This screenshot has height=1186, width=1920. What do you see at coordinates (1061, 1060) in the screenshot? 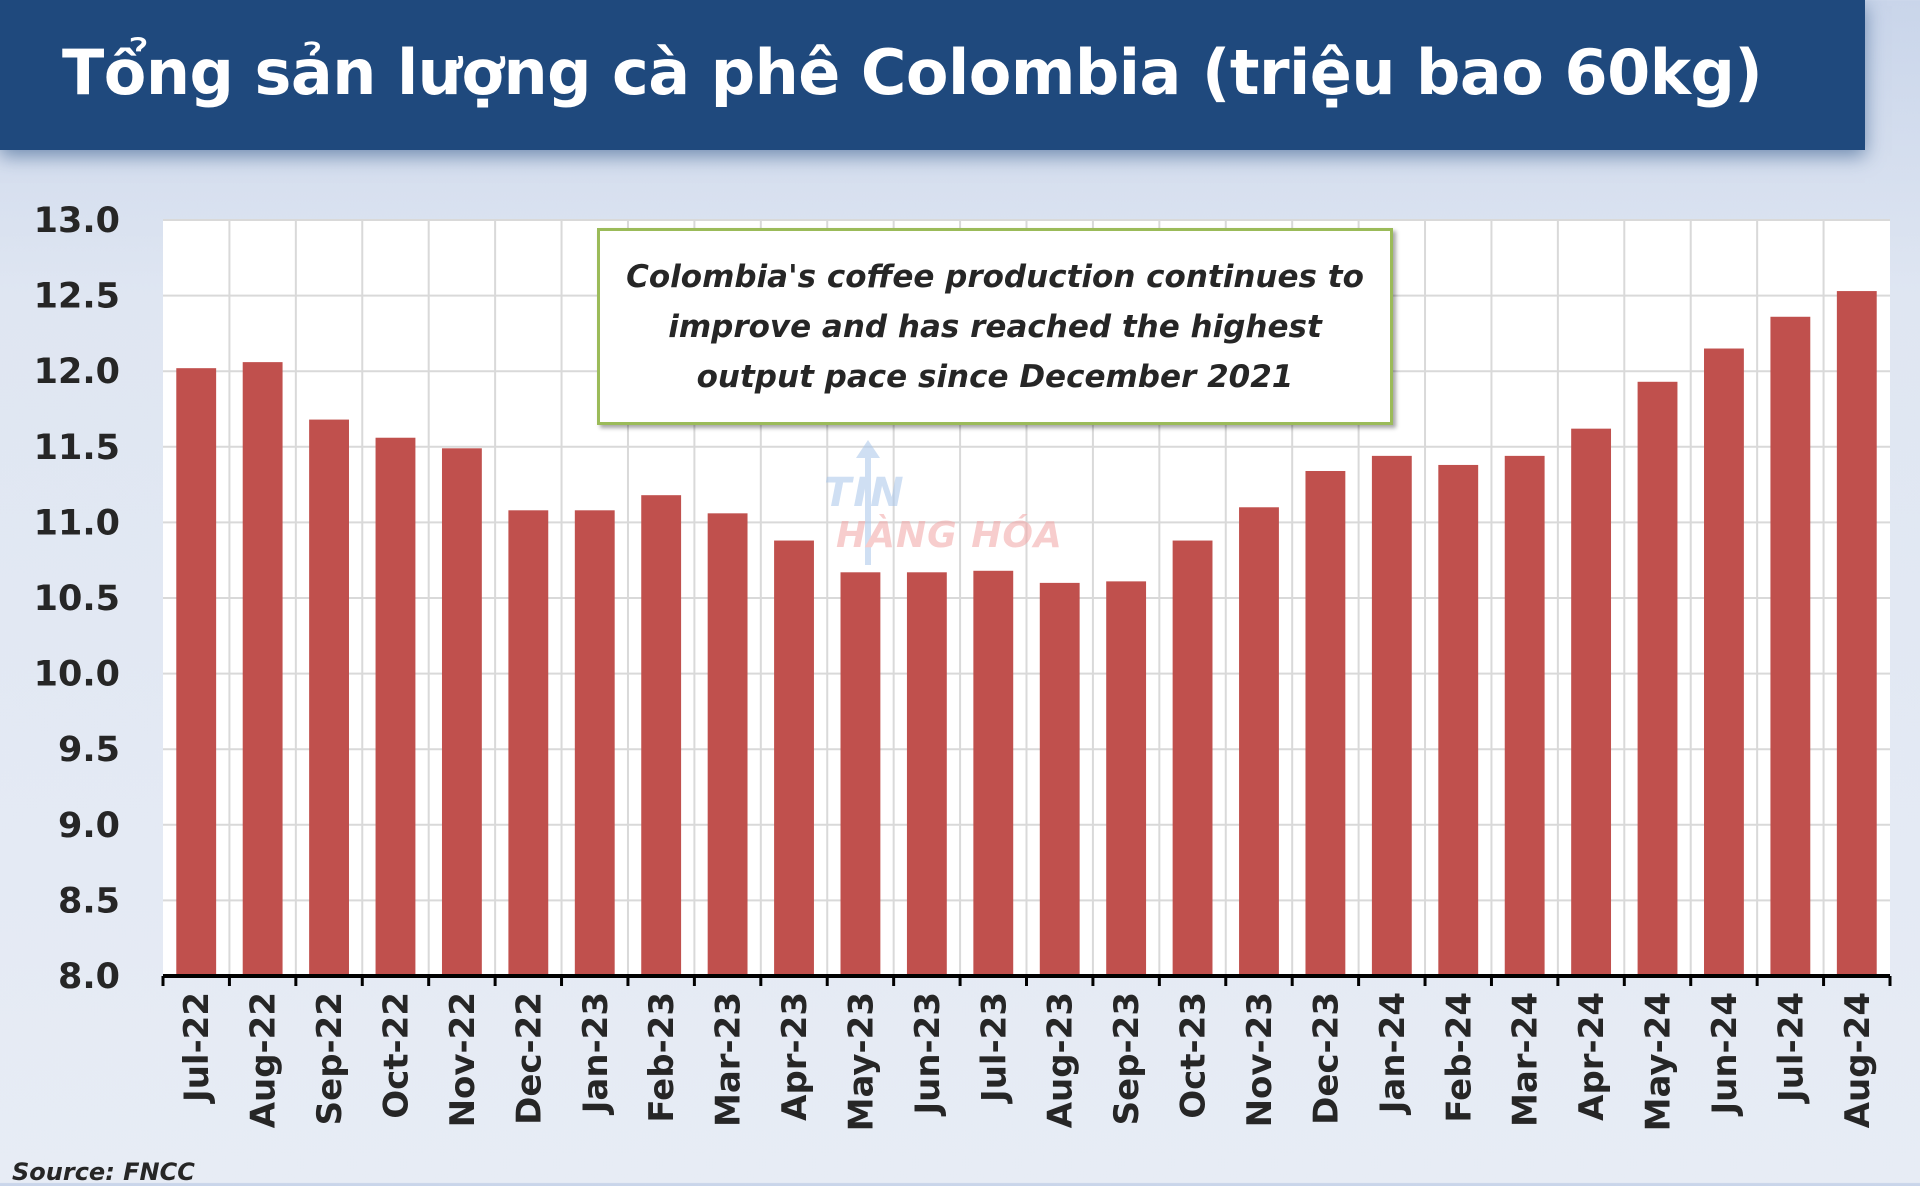
I see `x-tick-label: Aug-23` at bounding box center [1061, 1060].